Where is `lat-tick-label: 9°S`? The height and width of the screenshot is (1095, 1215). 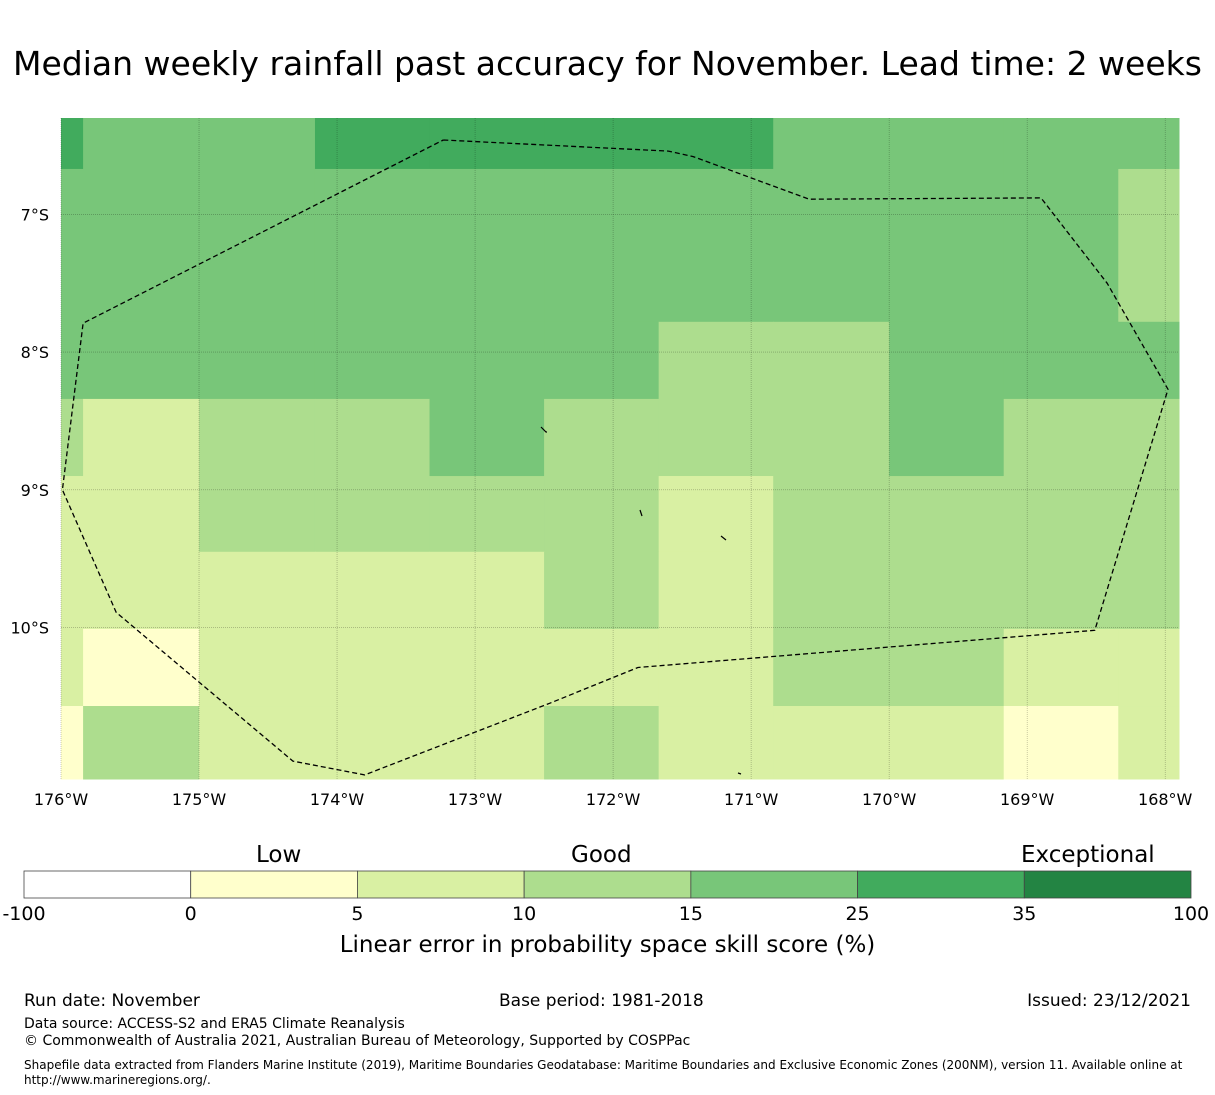 lat-tick-label: 9°S is located at coordinates (35, 490).